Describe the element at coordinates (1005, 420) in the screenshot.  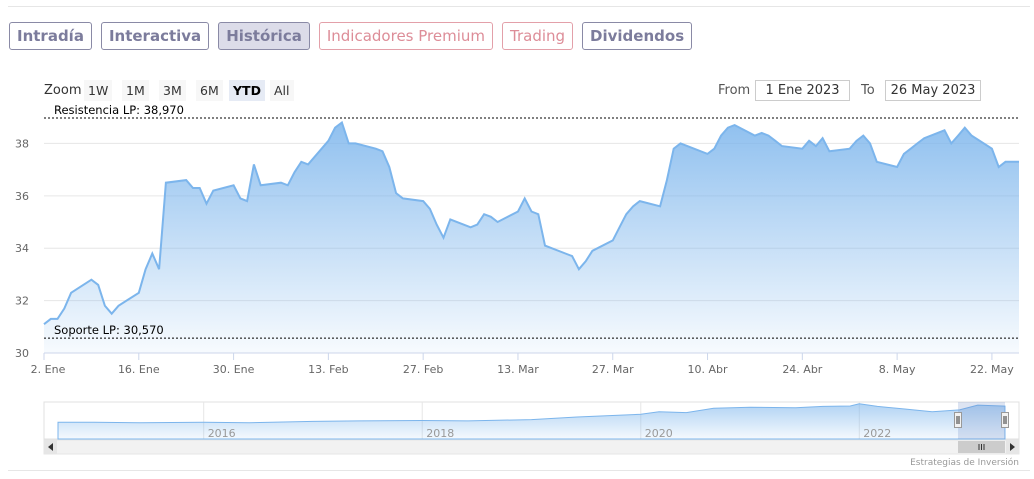
I see `navigator-right-handle` at that location.